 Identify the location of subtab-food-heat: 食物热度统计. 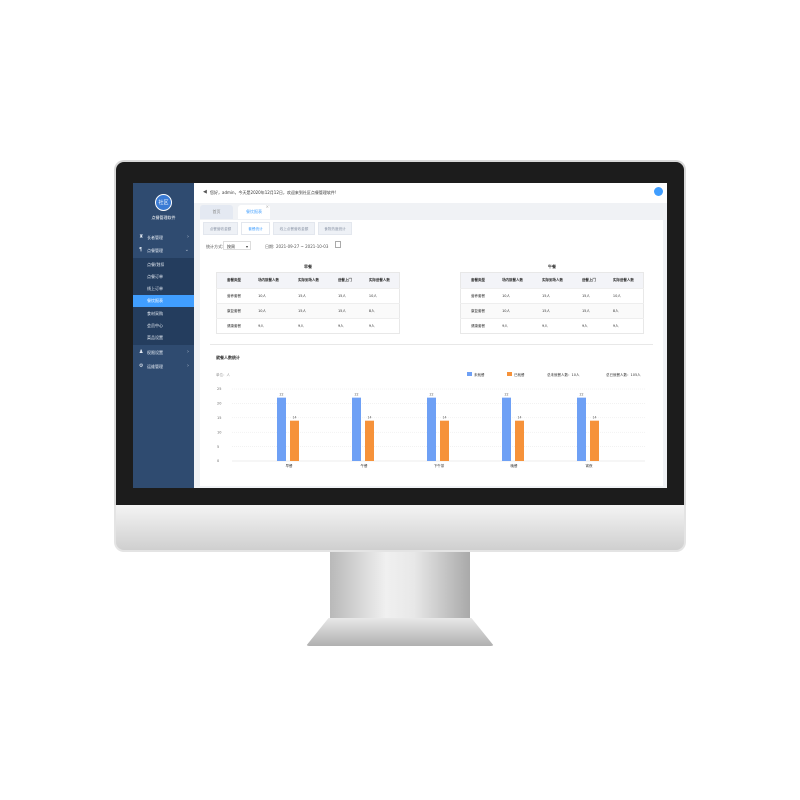
(335, 228).